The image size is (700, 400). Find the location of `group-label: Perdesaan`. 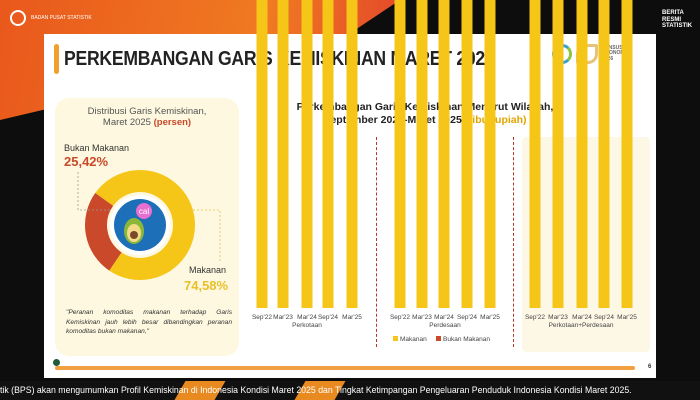

group-label: Perdesaan is located at coordinates (445, 325).